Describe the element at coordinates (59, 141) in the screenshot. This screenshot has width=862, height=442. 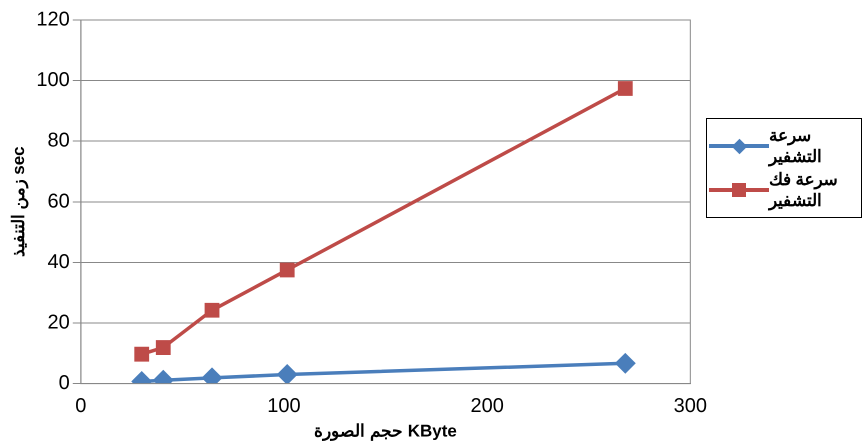
I see `y-tick-label: 80` at that location.